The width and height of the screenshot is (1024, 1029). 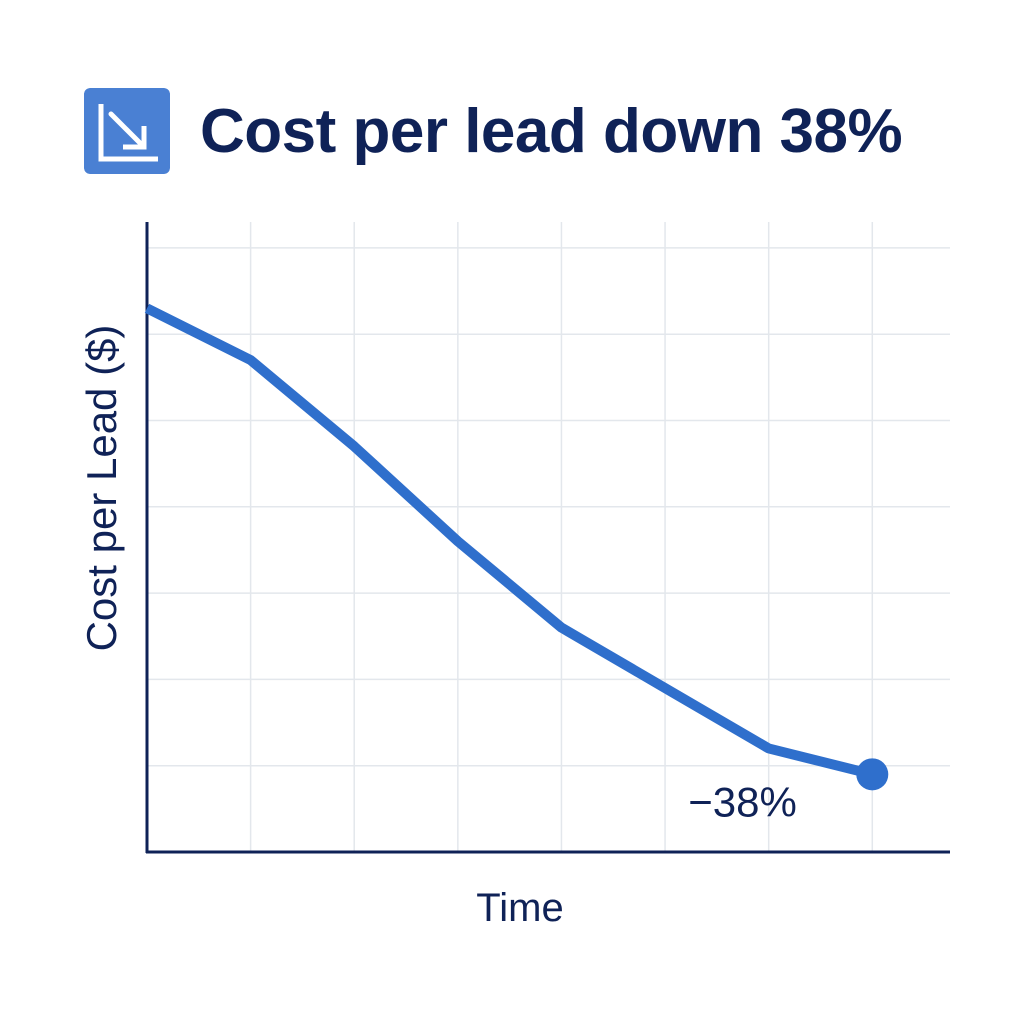 What do you see at coordinates (127, 131) in the screenshot?
I see `trending-down-icon` at bounding box center [127, 131].